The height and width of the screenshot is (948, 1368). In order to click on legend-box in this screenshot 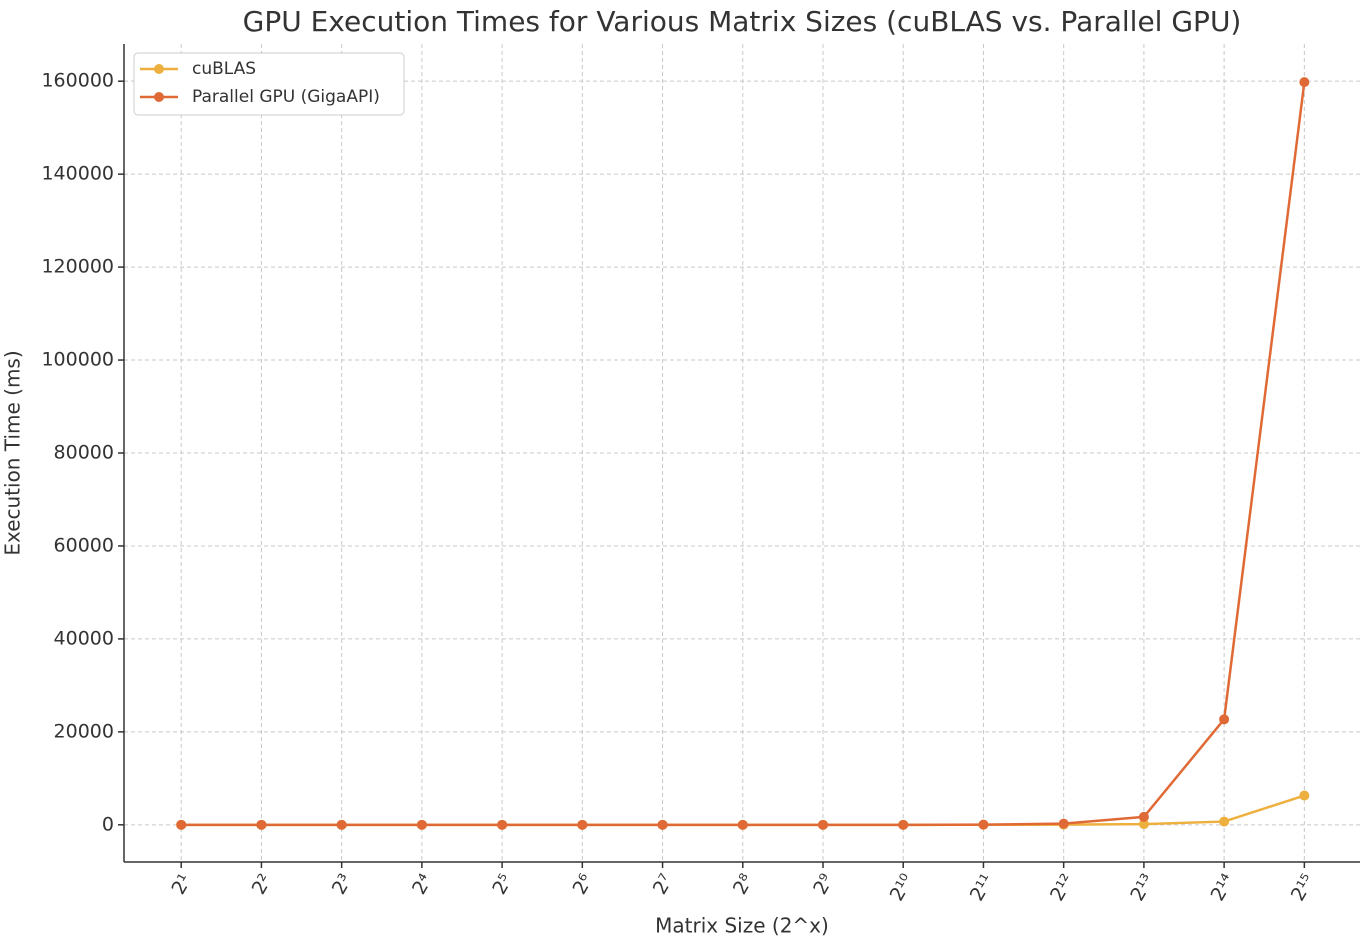, I will do `click(269, 84)`.